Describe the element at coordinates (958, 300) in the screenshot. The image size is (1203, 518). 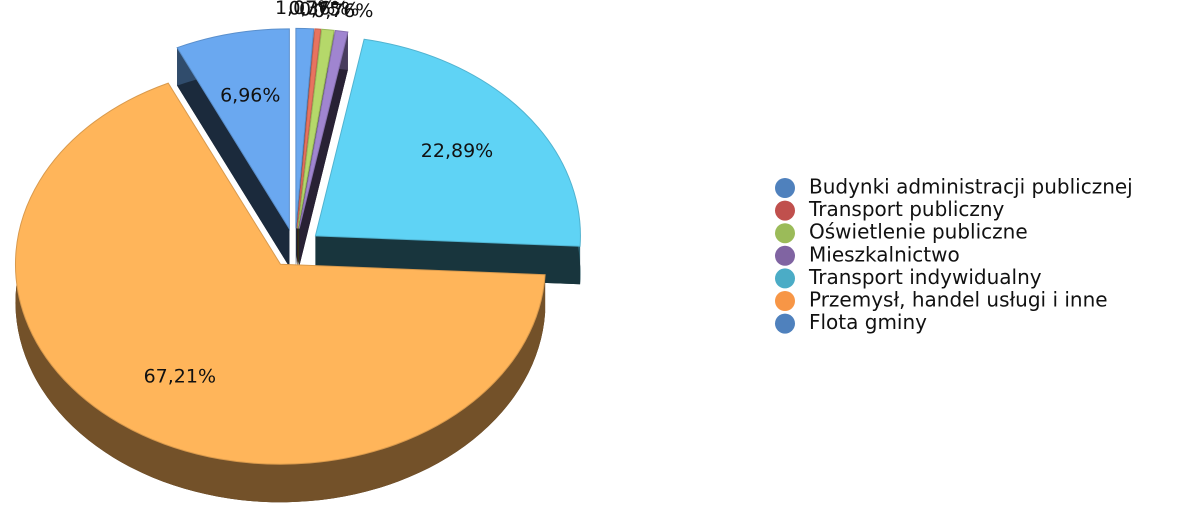
I see `legend-label: Przemysł, handel usługi i inne` at that location.